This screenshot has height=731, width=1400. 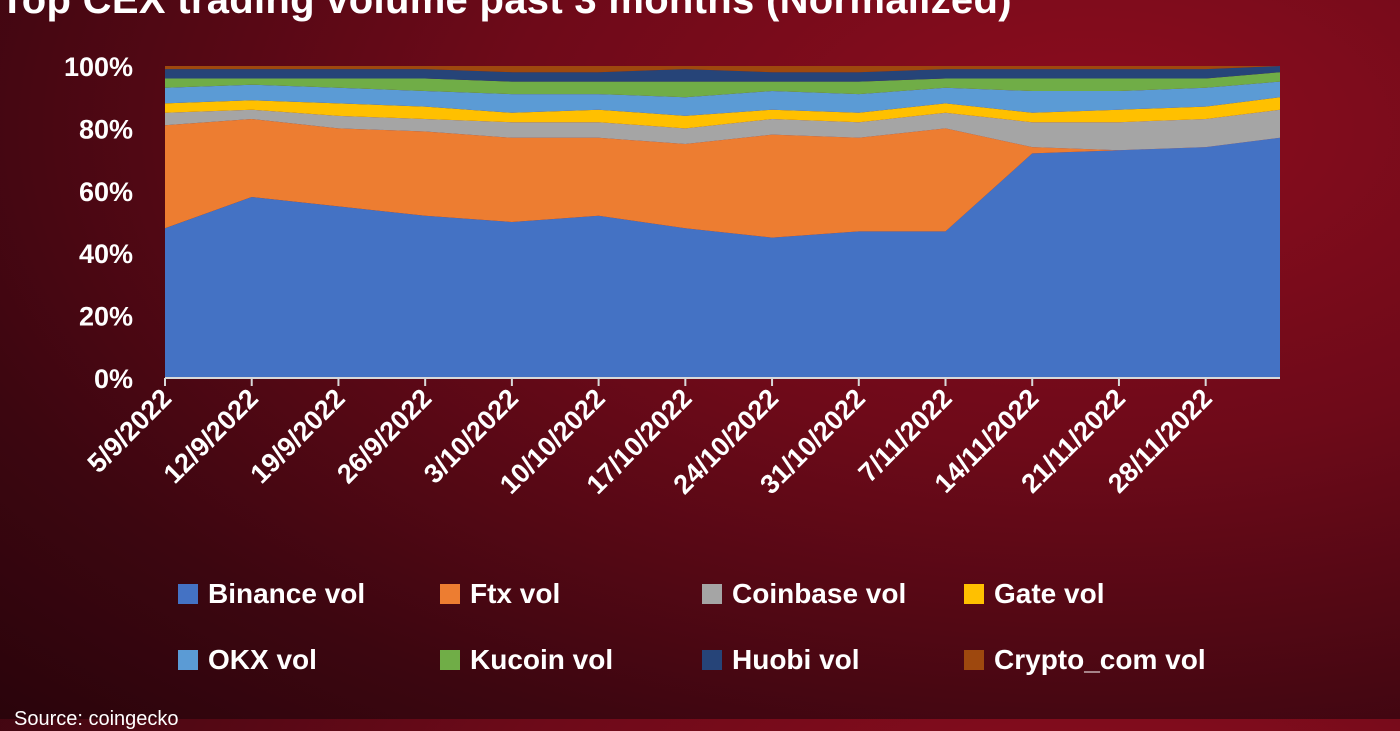 I want to click on legend-label: Ftx vol, so click(x=515, y=593).